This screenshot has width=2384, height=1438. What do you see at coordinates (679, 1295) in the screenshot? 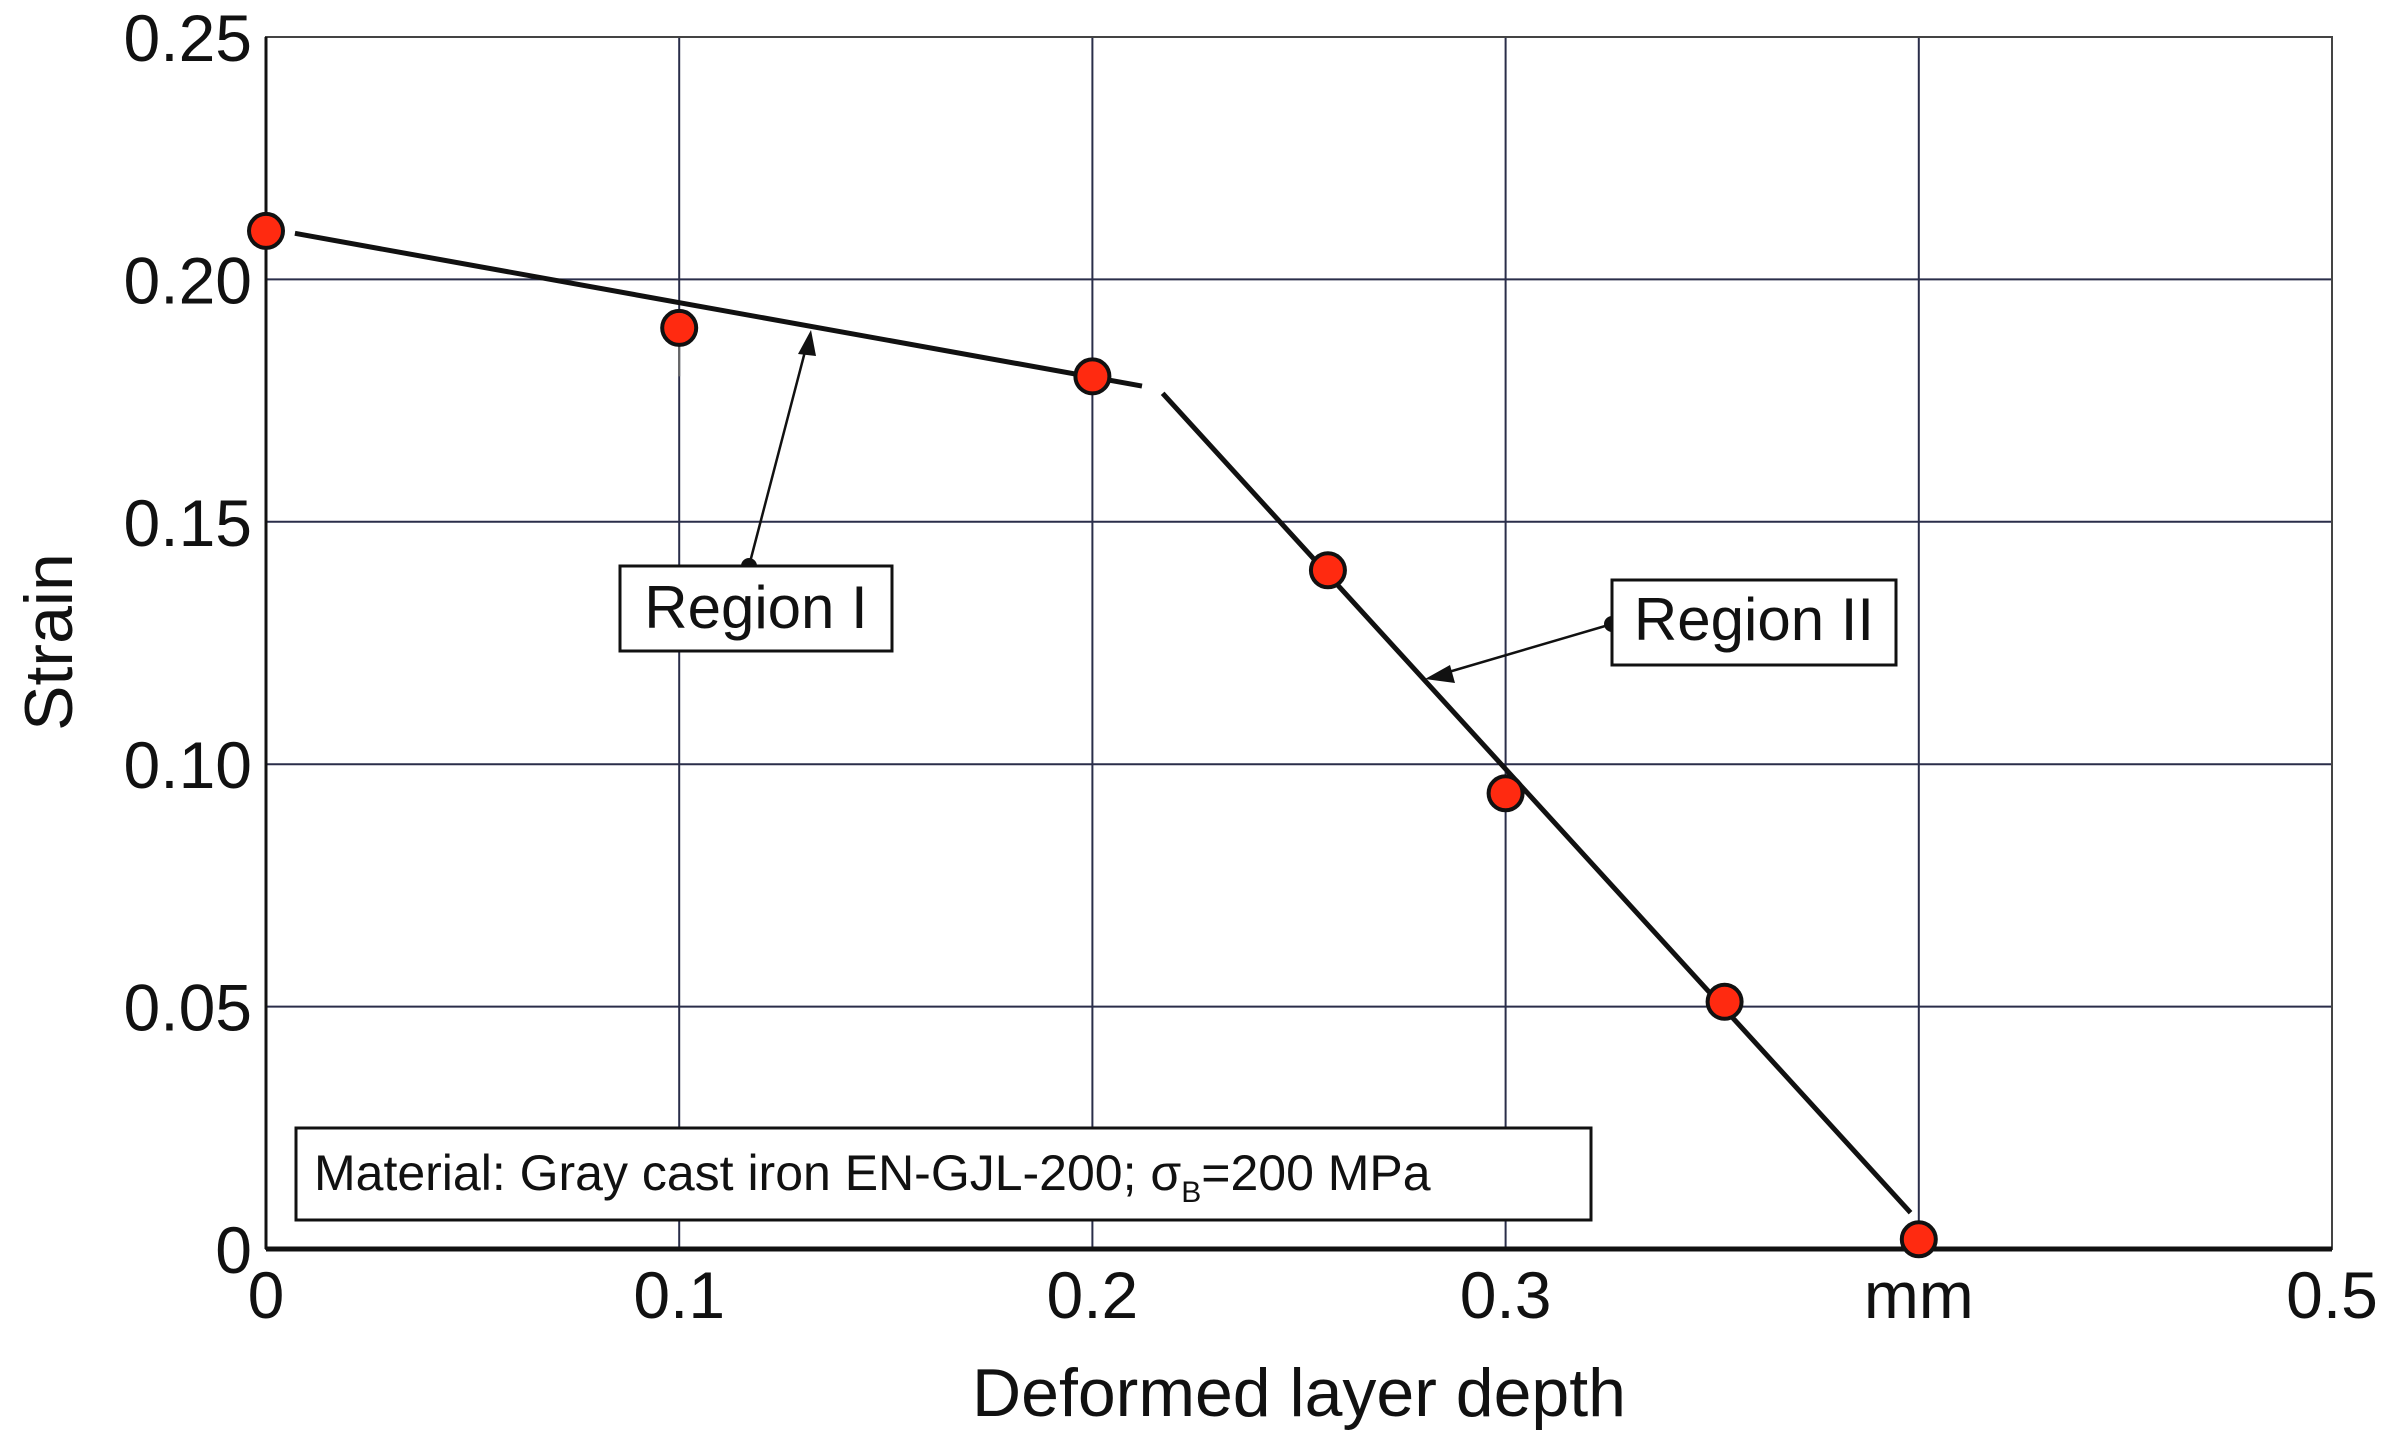
I see `x-tick-label: 0.1` at bounding box center [679, 1295].